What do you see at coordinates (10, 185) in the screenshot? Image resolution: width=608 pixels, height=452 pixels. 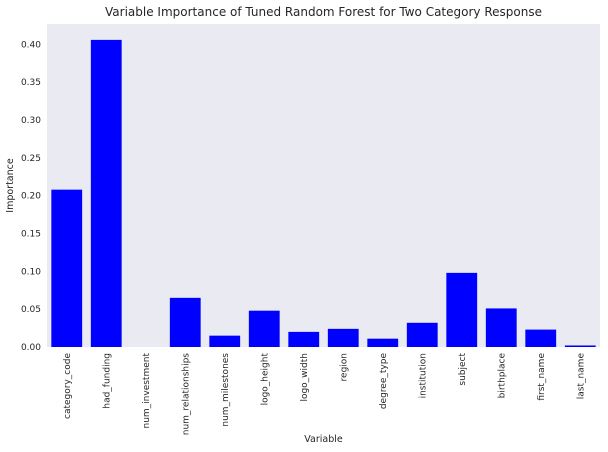 I see `y-axis-label: Importance` at bounding box center [10, 185].